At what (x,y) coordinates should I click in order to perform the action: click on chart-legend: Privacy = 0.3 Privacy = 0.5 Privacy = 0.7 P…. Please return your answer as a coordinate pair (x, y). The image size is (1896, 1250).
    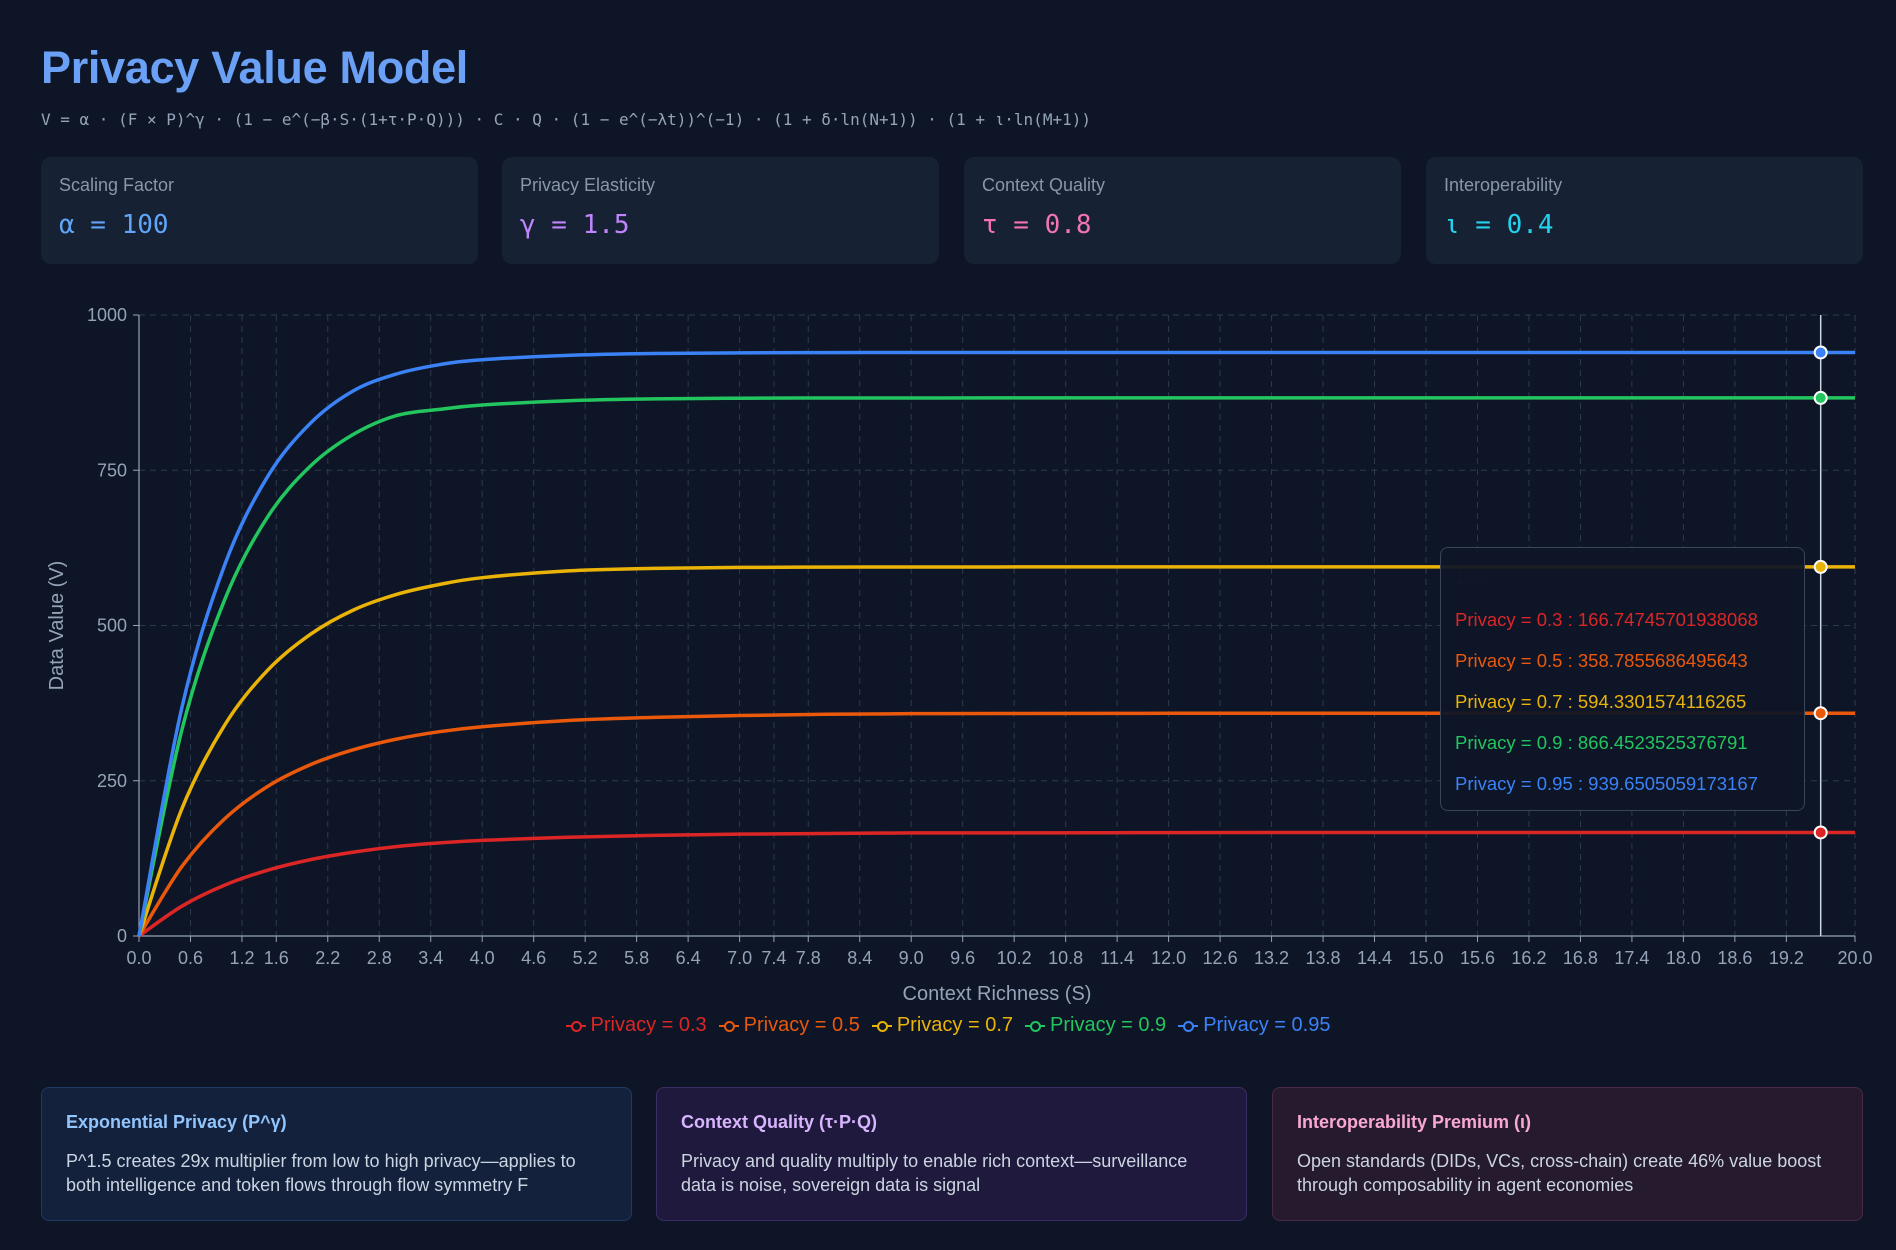
    Looking at the image, I should click on (948, 1026).